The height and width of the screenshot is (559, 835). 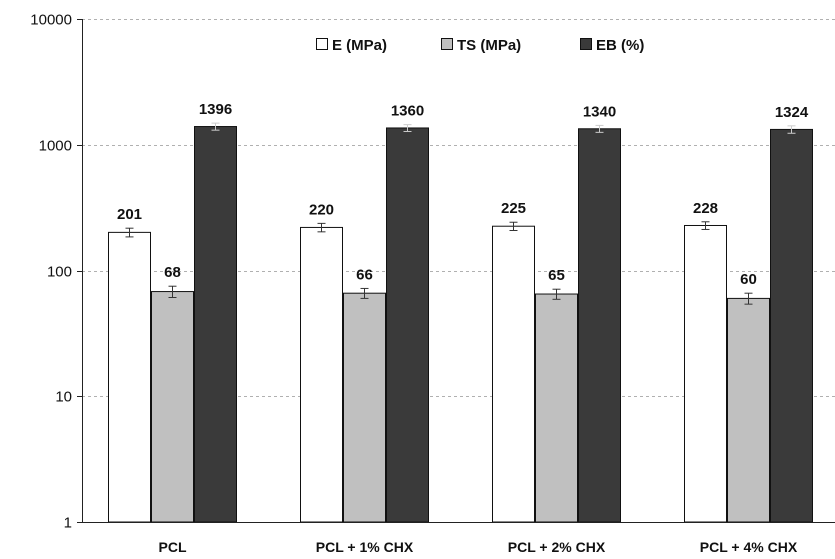 What do you see at coordinates (321, 209) in the screenshot?
I see `data-label: 220` at bounding box center [321, 209].